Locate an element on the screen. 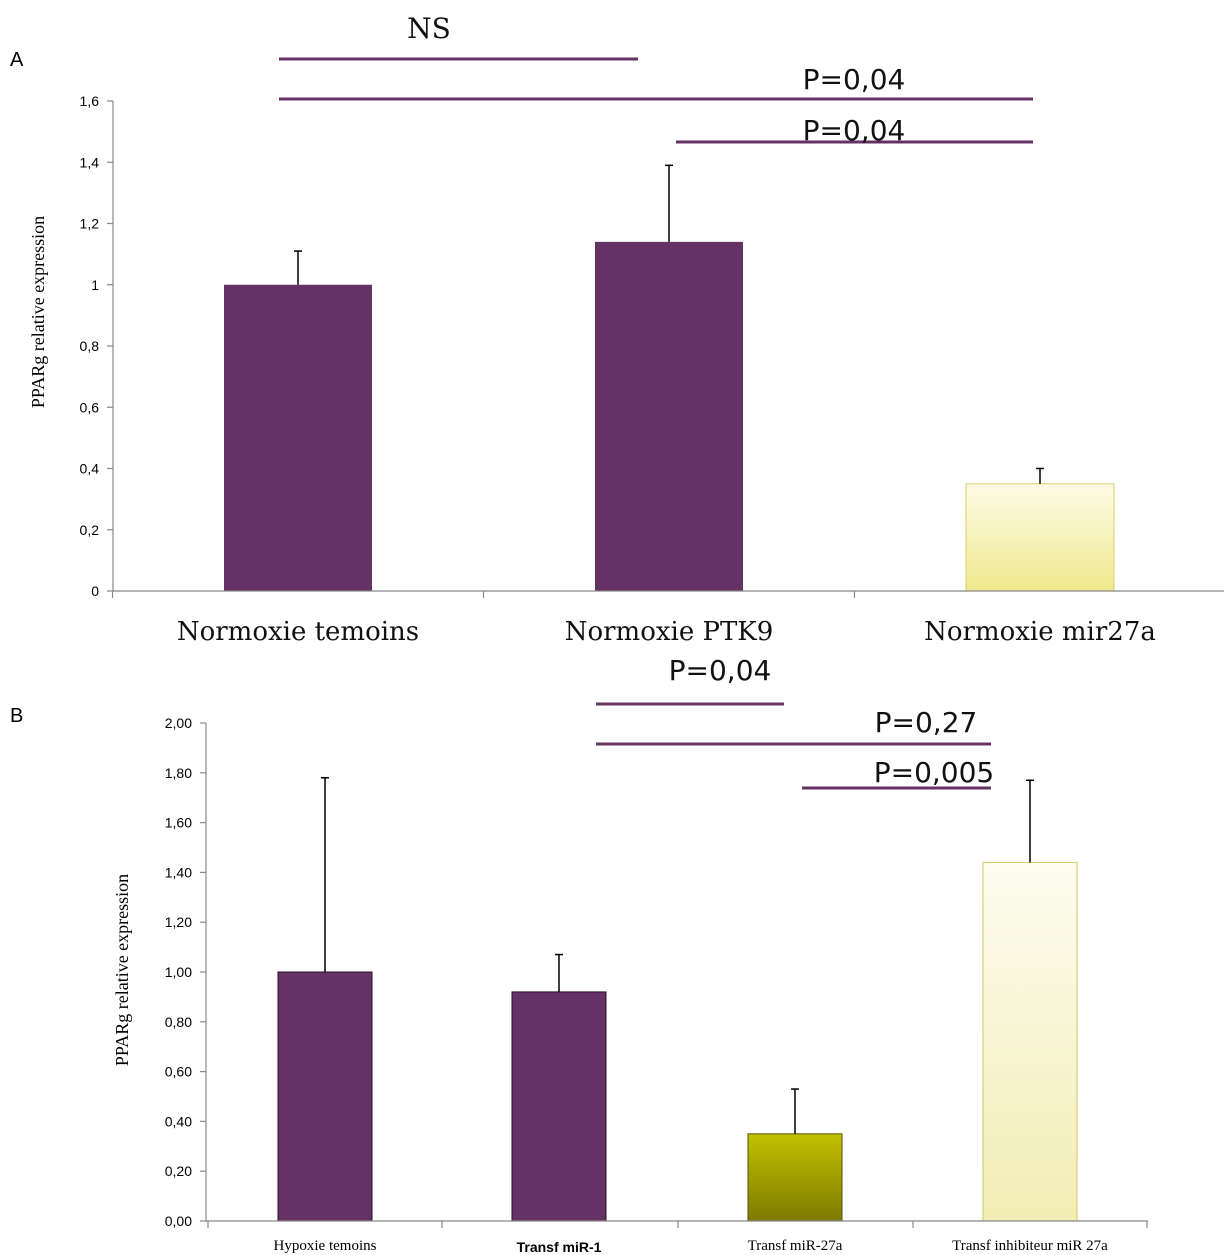  panel-label-a: A is located at coordinates (17, 60).